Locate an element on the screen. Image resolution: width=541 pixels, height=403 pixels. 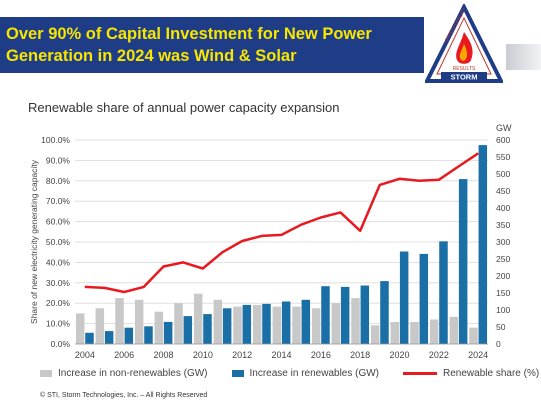
y2-tick-label: 50 is located at coordinates (501, 327).